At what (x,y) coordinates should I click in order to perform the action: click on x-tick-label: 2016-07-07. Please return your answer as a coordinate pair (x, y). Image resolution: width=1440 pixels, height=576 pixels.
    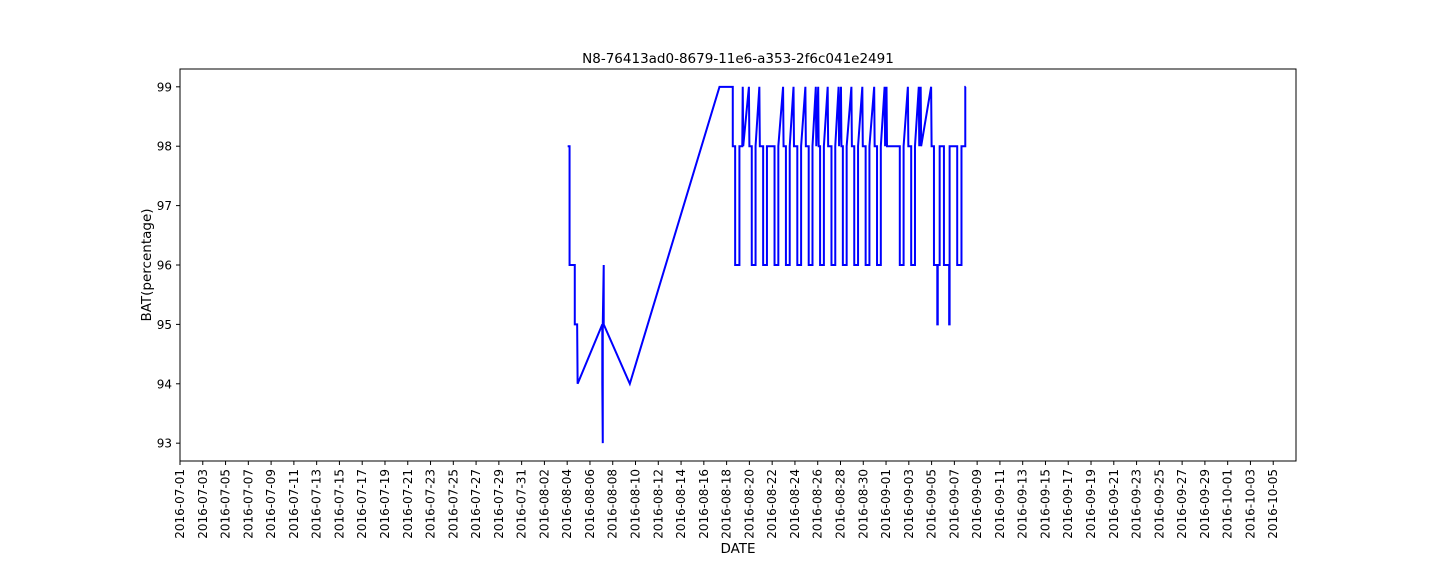
    Looking at the image, I should click on (248, 504).